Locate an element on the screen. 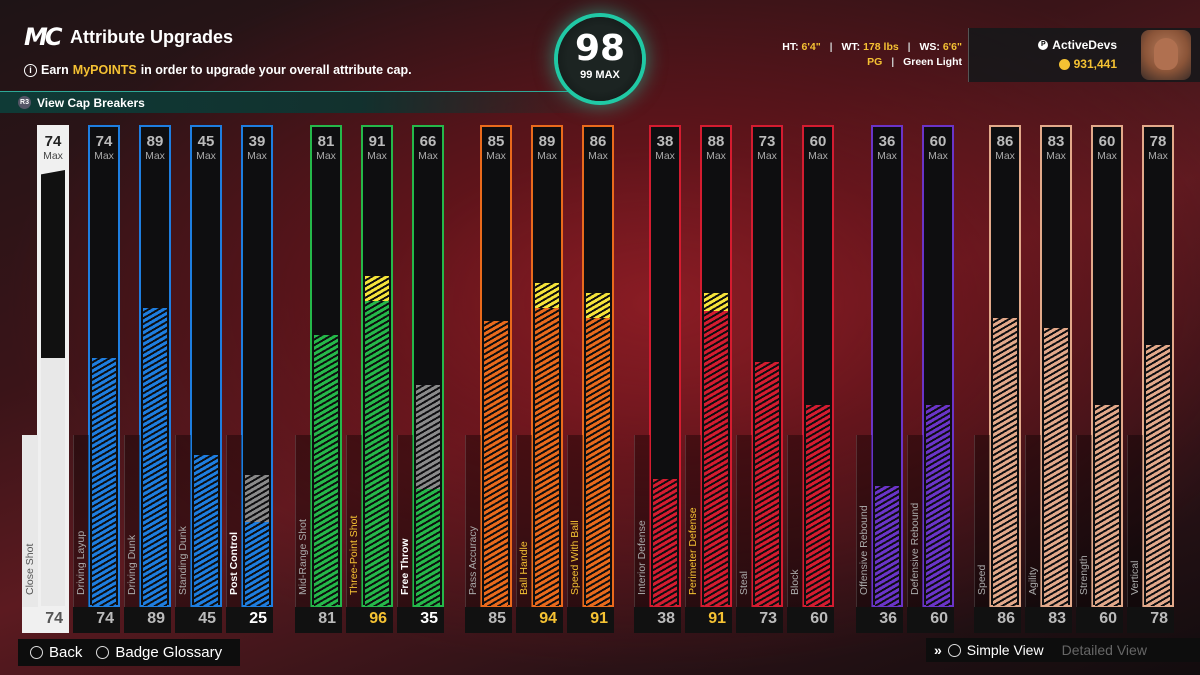  attribute-column: 78 Max Vertical 78 is located at coordinates (1150, 379).